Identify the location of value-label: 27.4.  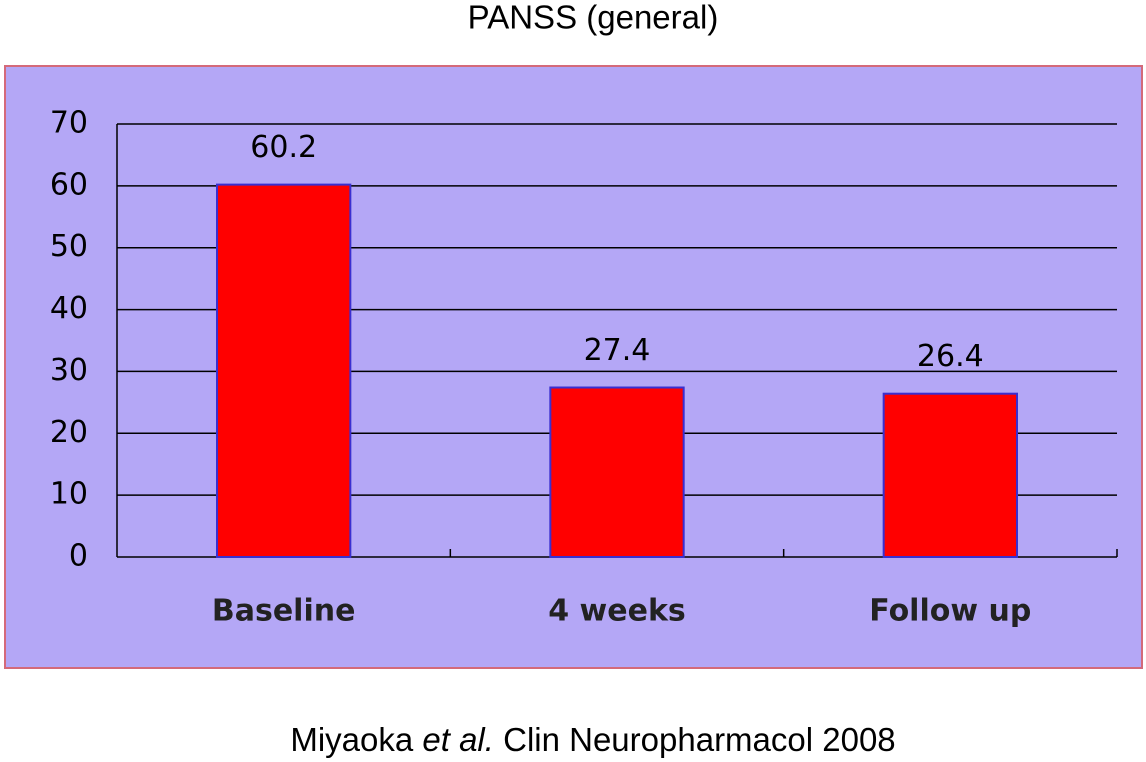
(617, 350).